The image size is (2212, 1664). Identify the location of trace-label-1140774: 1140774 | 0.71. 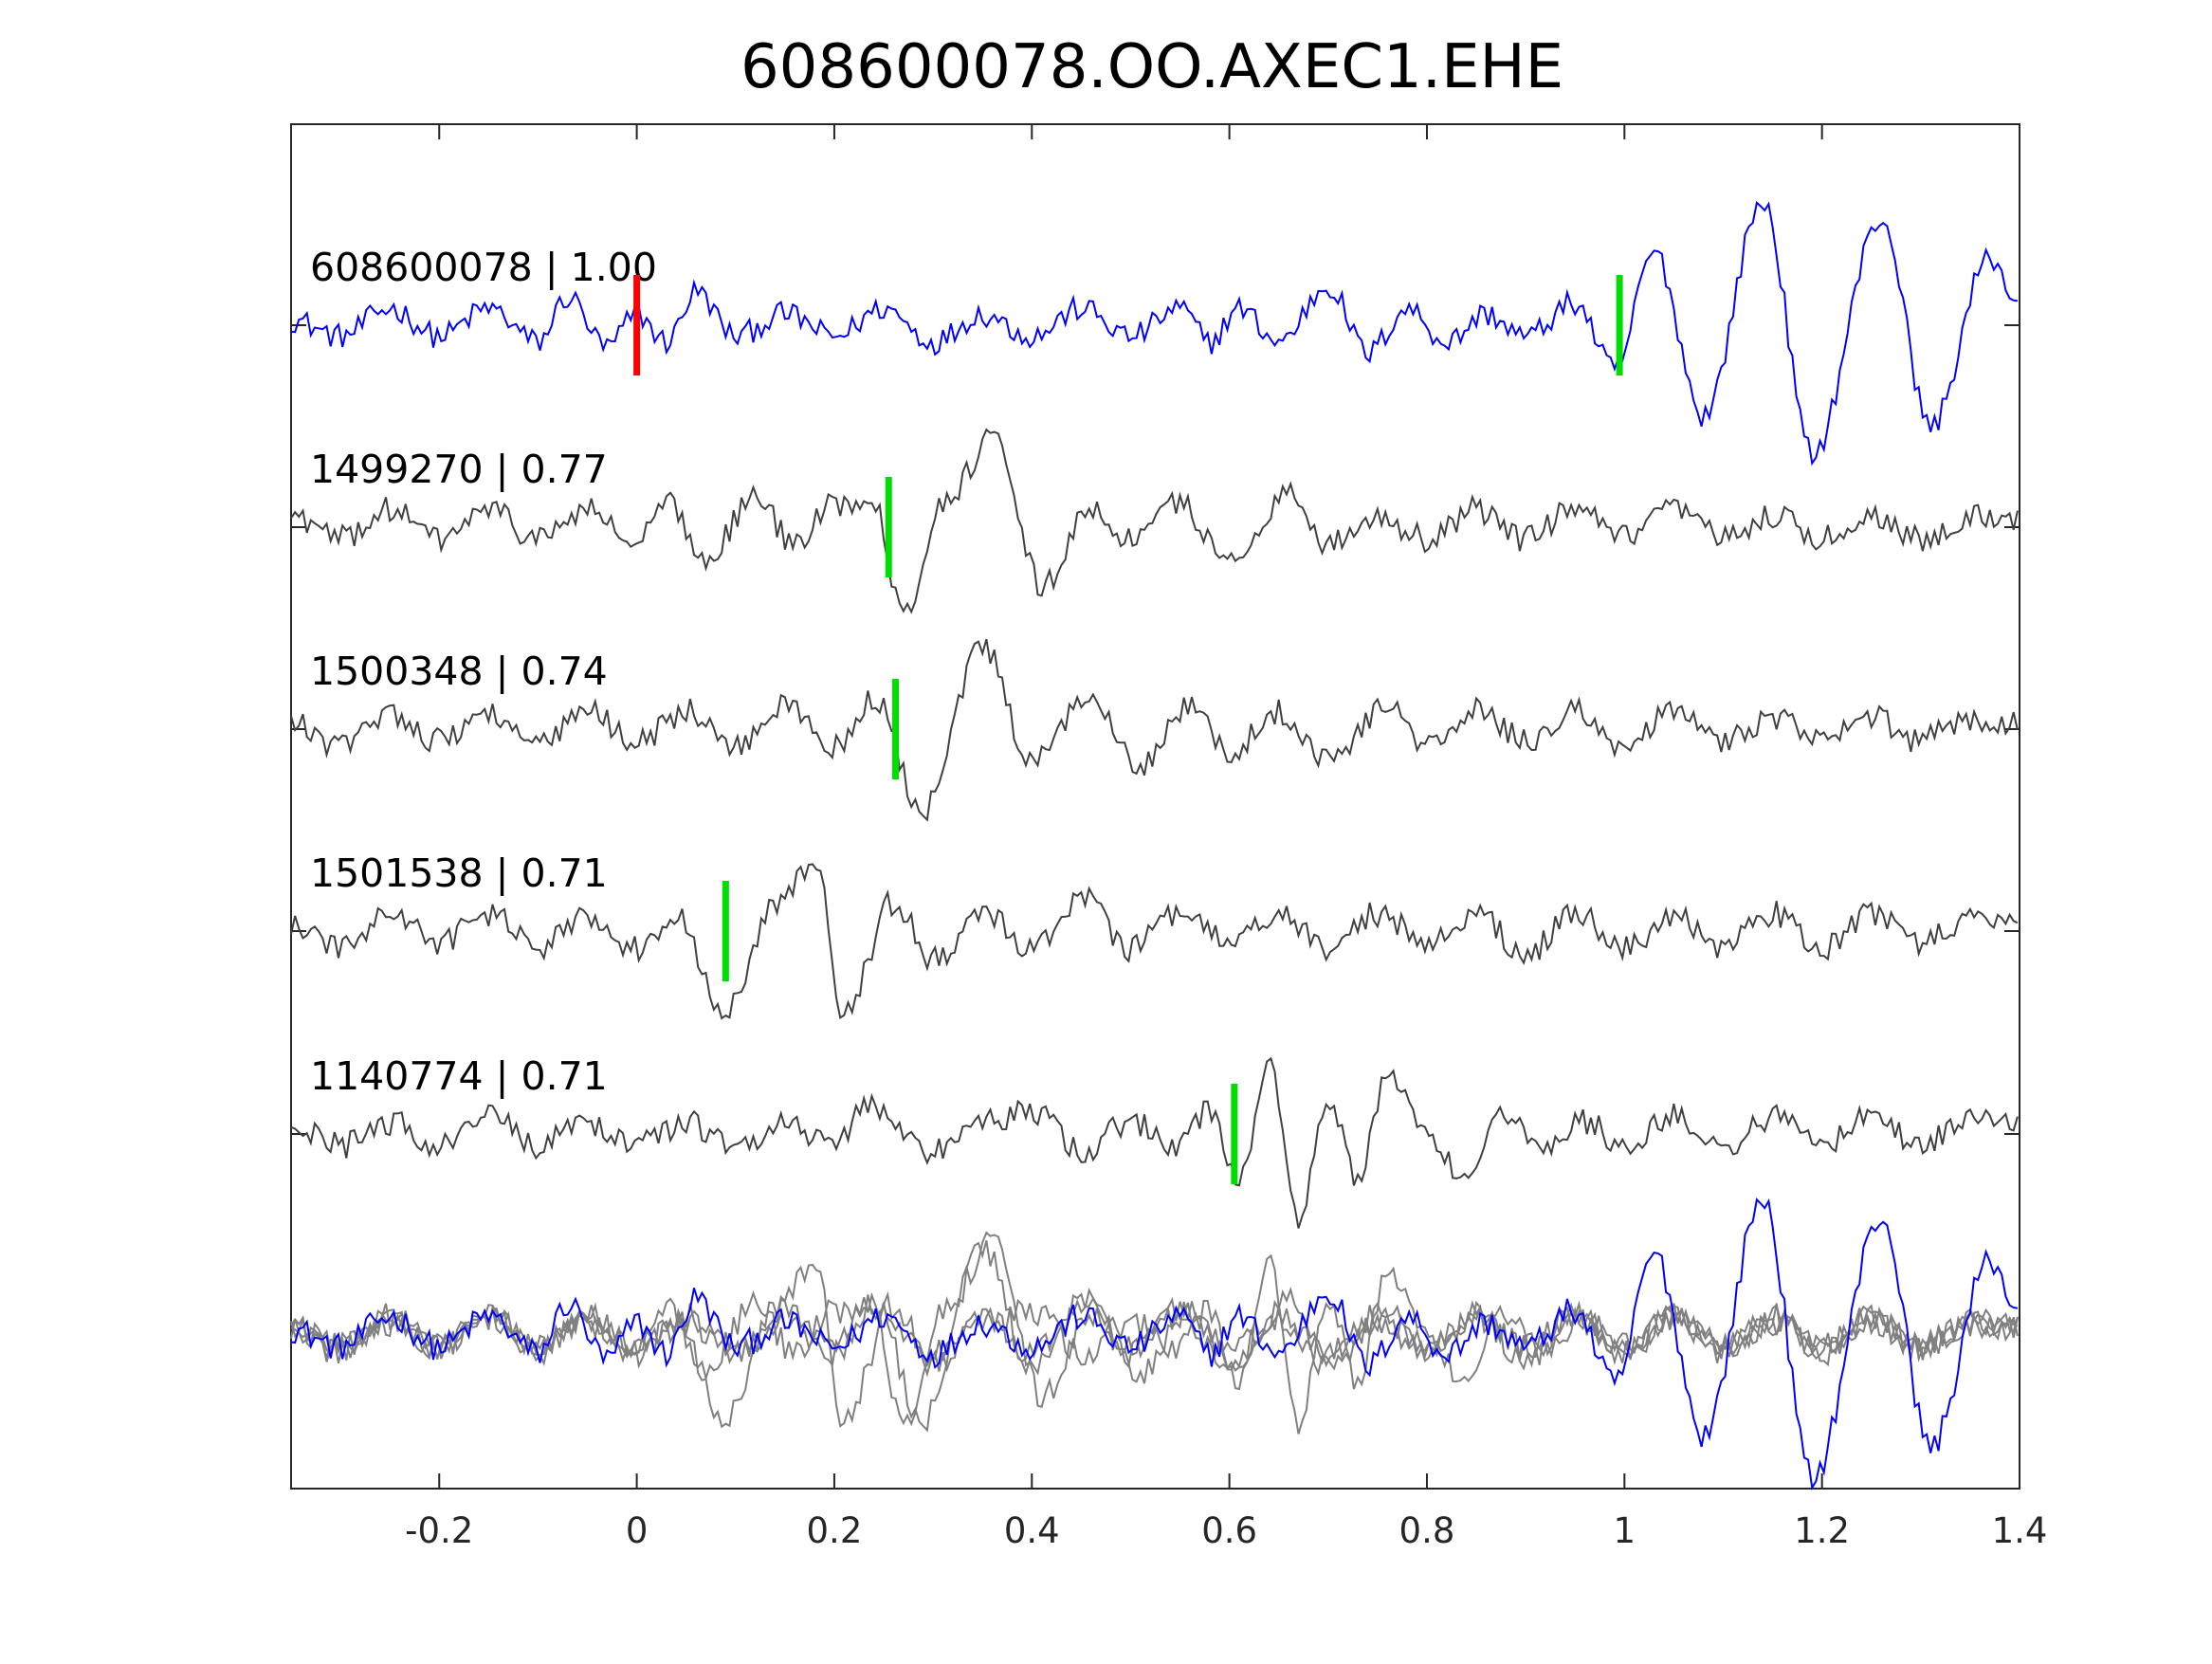
(459, 1076).